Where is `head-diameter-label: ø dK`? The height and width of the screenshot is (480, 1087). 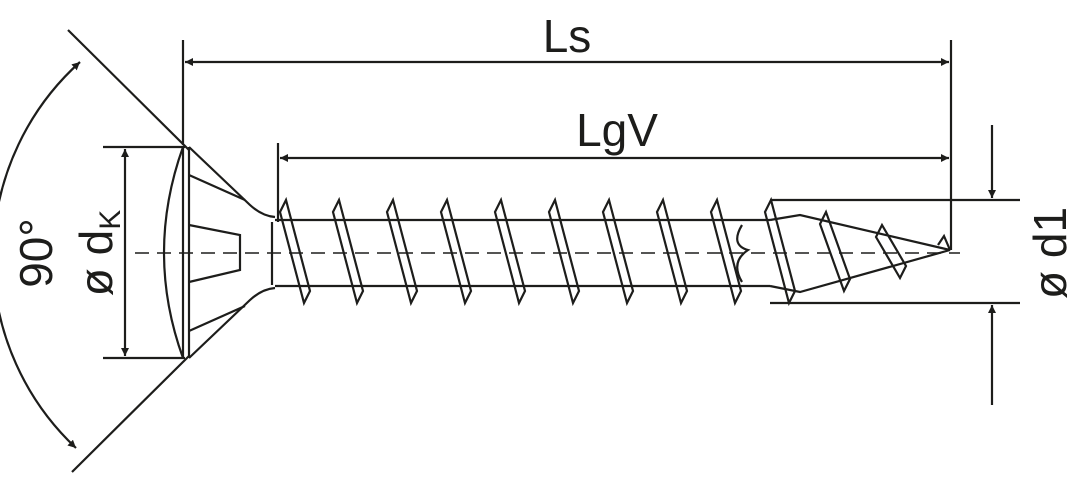 head-diameter-label: ø dK is located at coordinates (98, 253).